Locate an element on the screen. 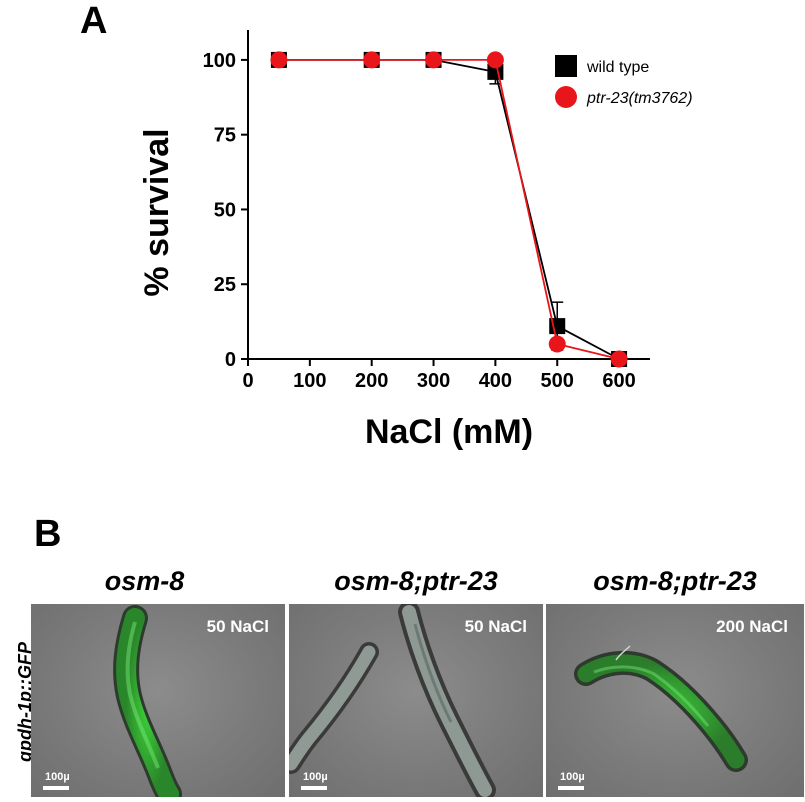 Image resolution: width=805 pixels, height=802 pixels. panel-b-letter: B is located at coordinates (48, 534).